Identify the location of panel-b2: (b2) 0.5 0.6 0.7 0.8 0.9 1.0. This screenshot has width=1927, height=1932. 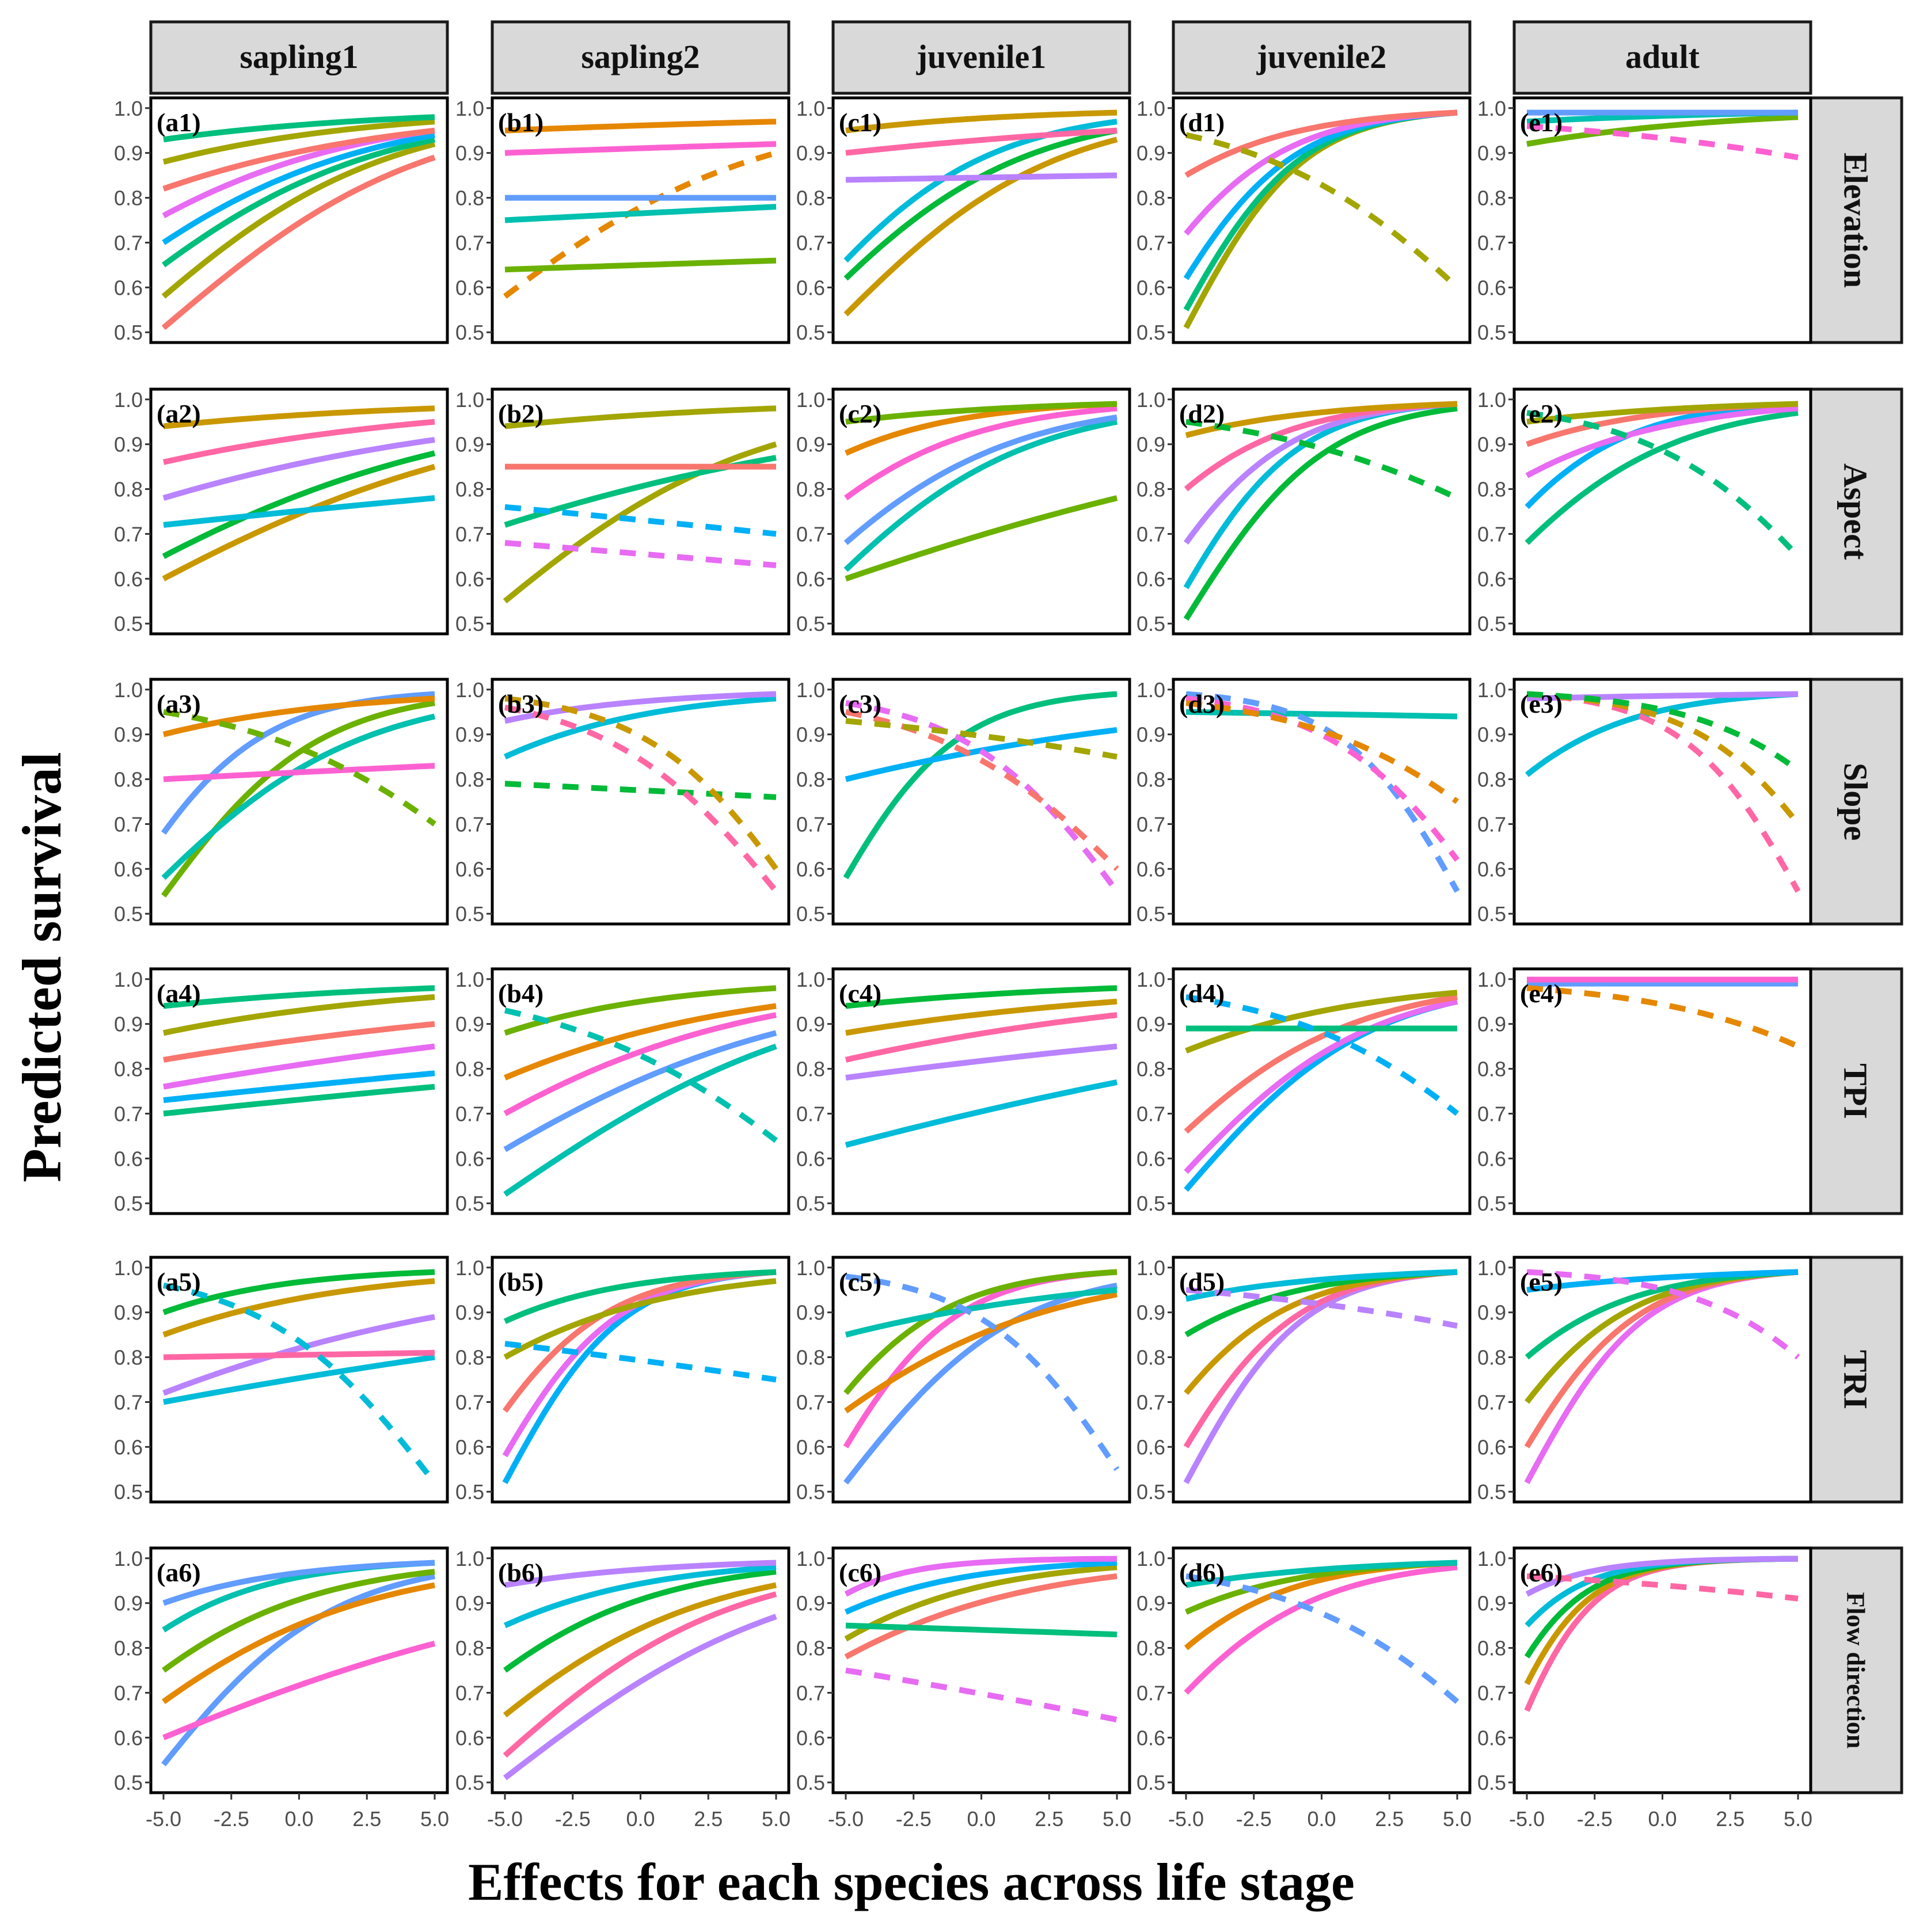
(622, 511).